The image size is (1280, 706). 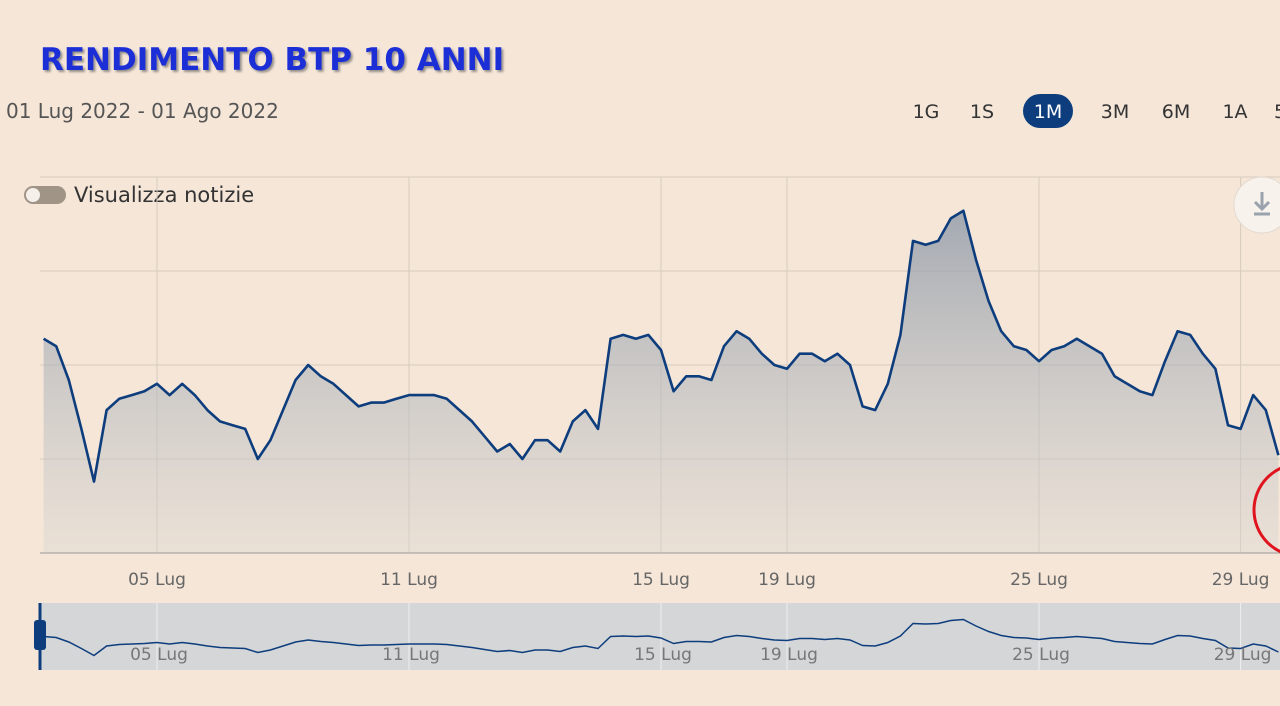 I want to click on range-button: 3M, so click(x=1115, y=112).